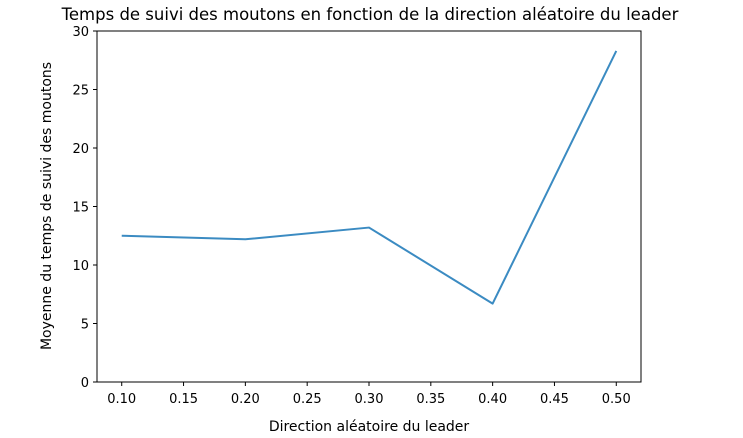 The height and width of the screenshot is (438, 743). What do you see at coordinates (369, 399) in the screenshot?
I see `x-tick-label: 0.30` at bounding box center [369, 399].